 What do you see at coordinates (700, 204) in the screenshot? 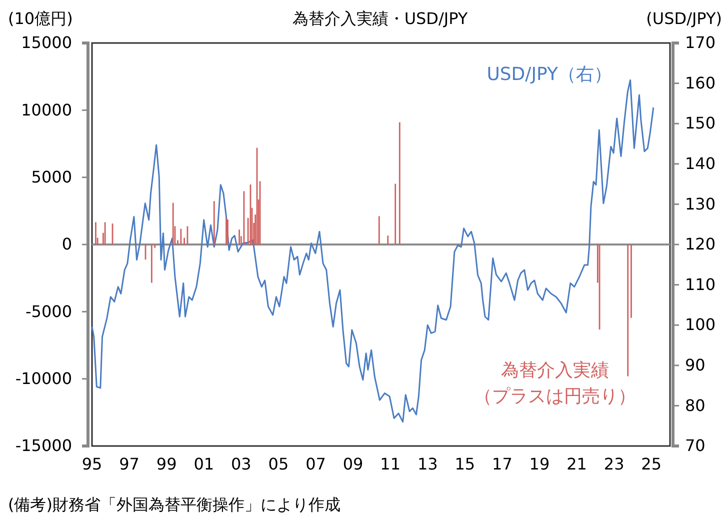
I see `y2-tick-label: 130` at bounding box center [700, 204].